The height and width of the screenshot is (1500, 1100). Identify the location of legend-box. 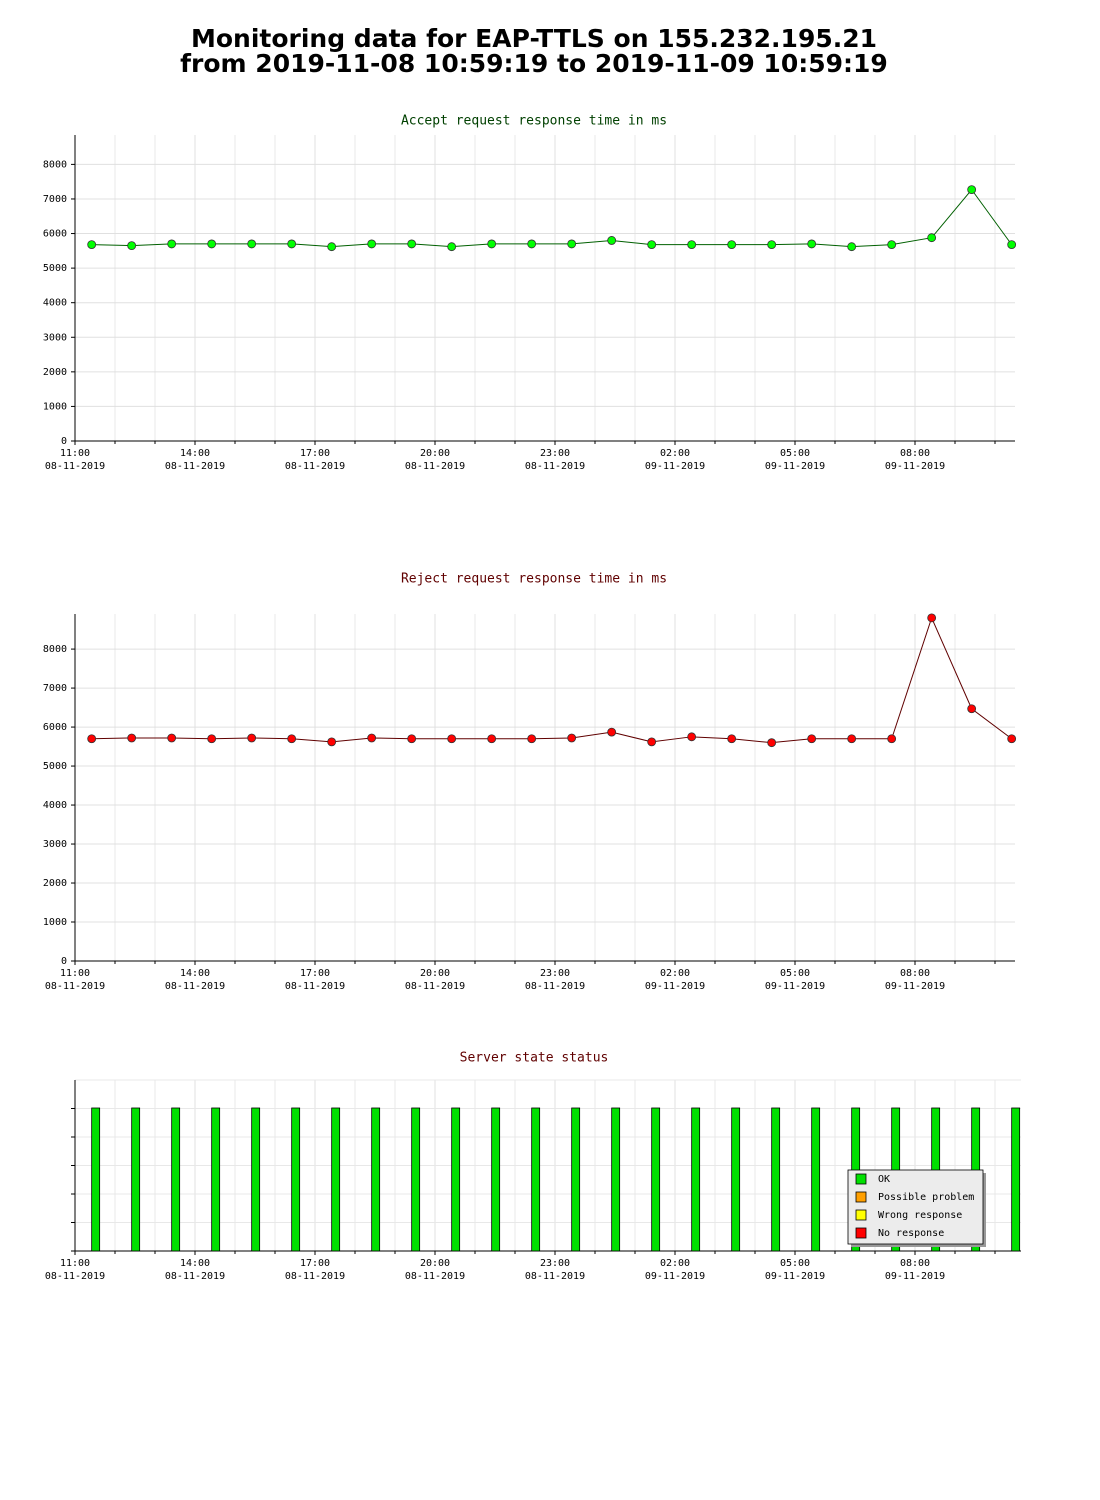
(915, 1207).